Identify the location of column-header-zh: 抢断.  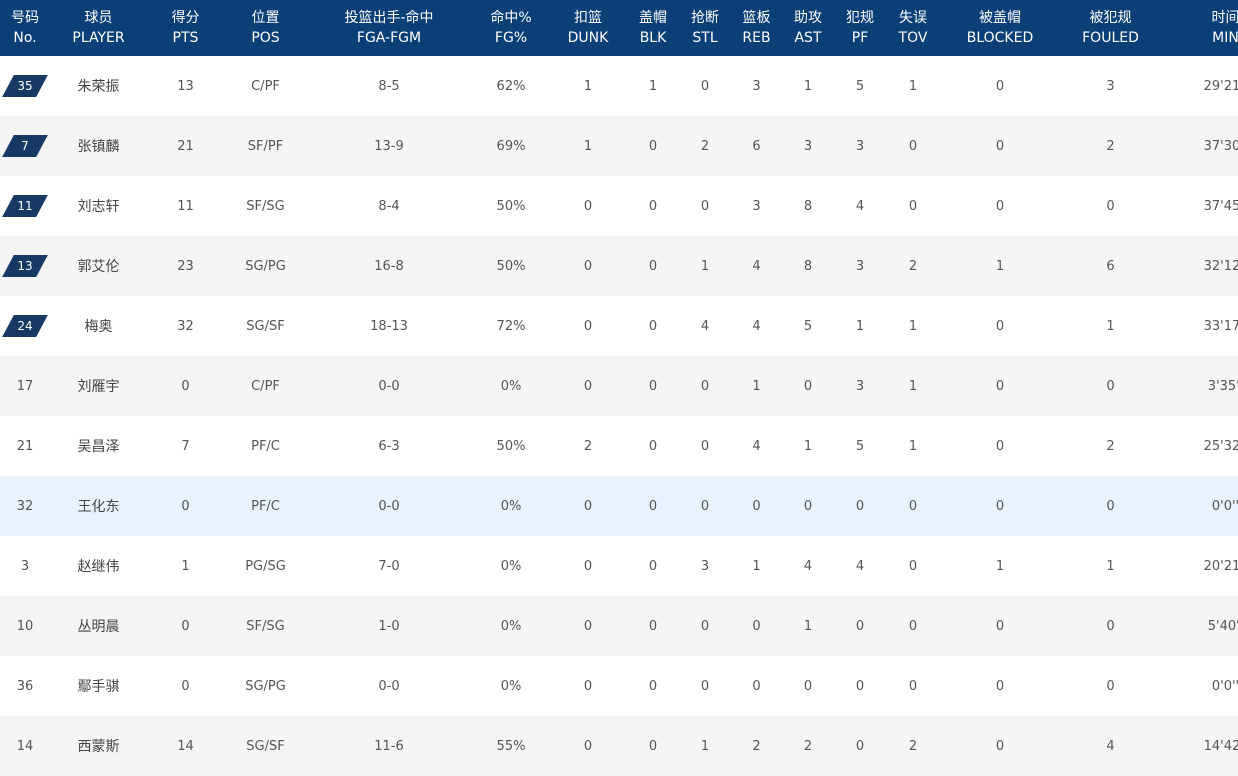
(705, 18).